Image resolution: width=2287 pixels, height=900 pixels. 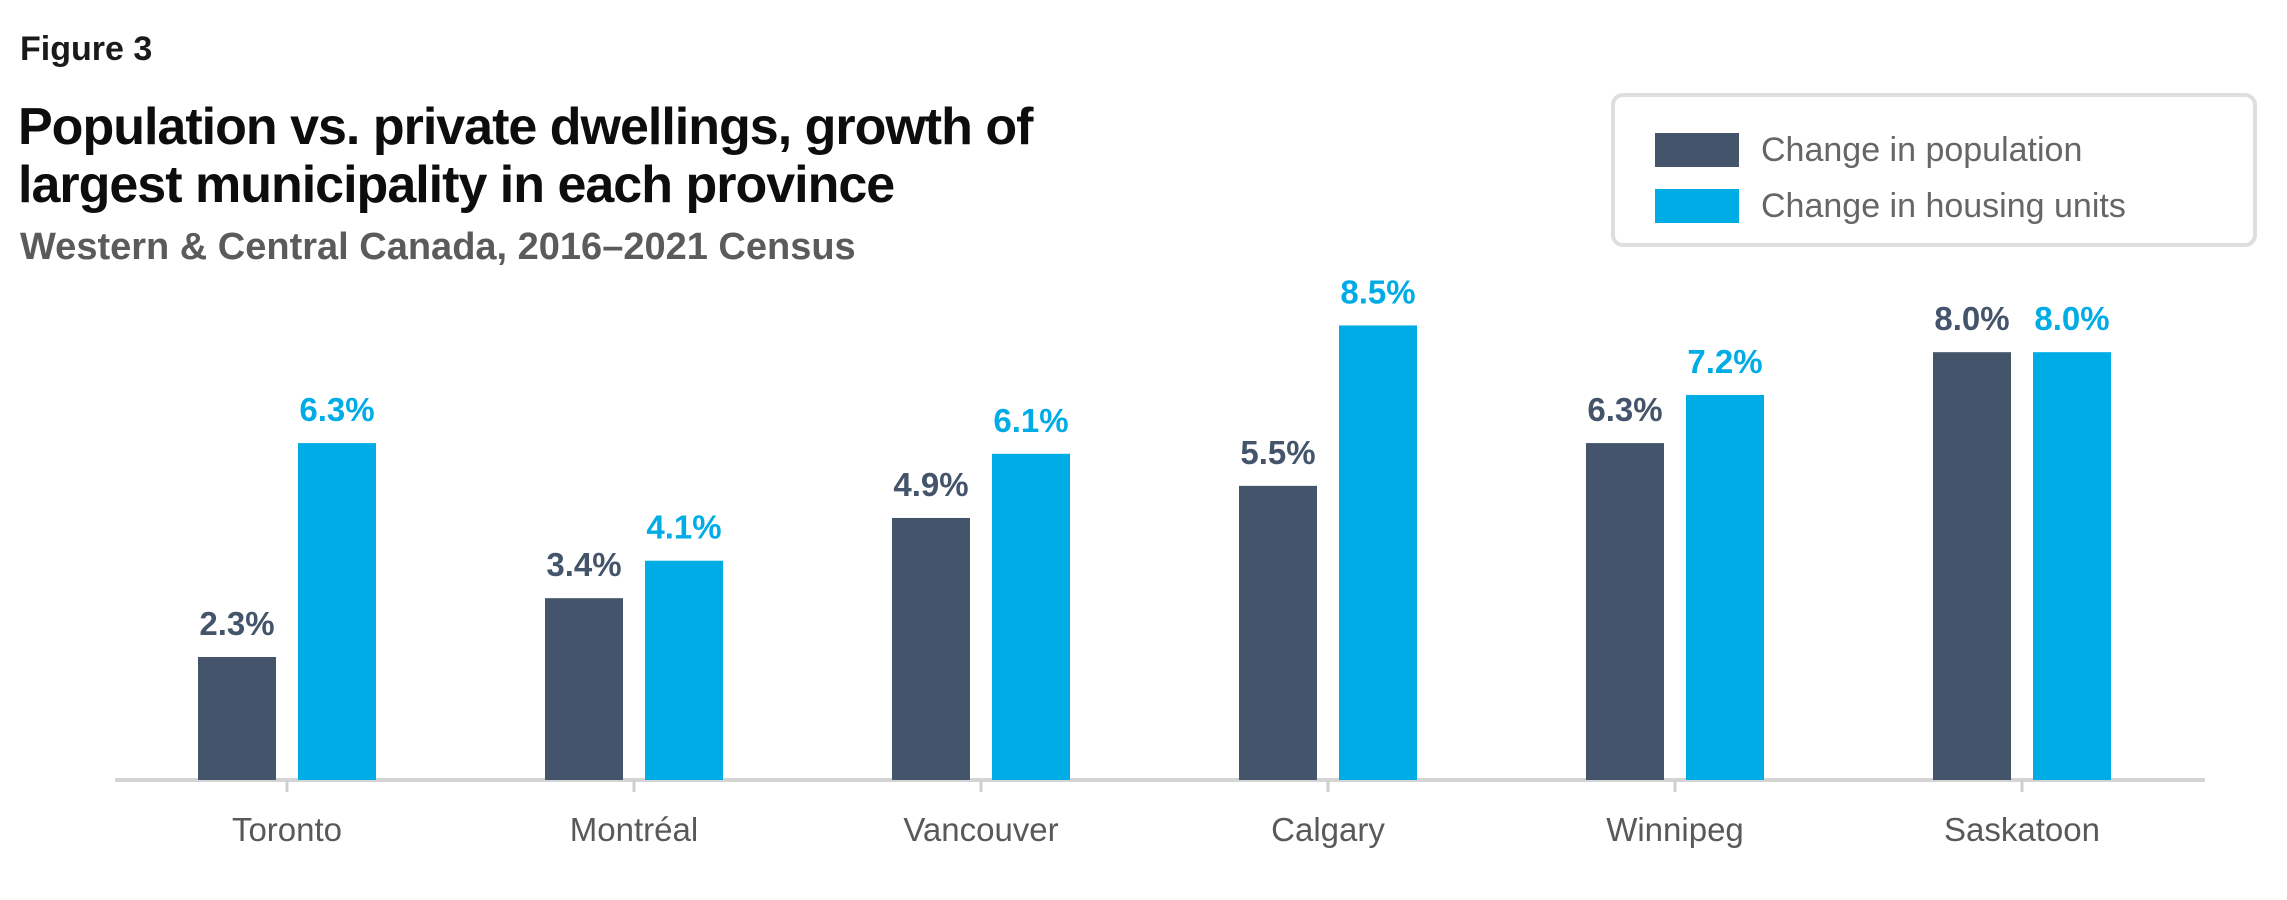 What do you see at coordinates (1278, 632) in the screenshot?
I see `bar-population-calgary` at bounding box center [1278, 632].